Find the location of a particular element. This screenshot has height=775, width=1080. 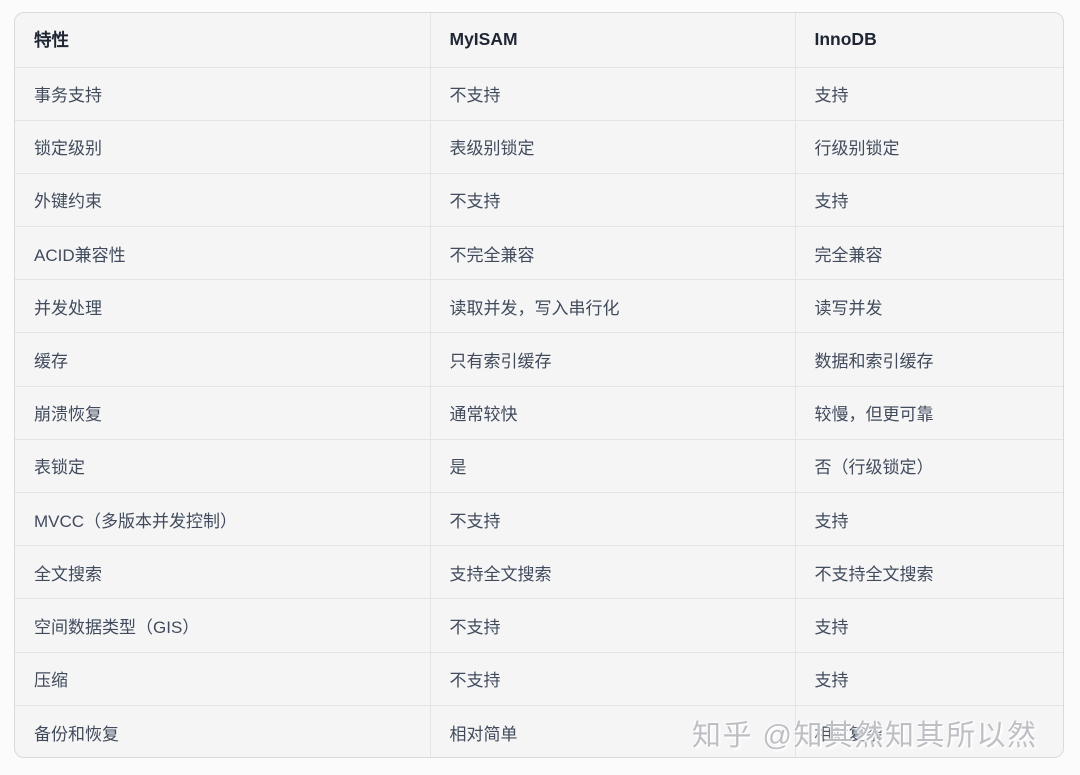

cell-myisam: 相对简单 is located at coordinates (612, 730).